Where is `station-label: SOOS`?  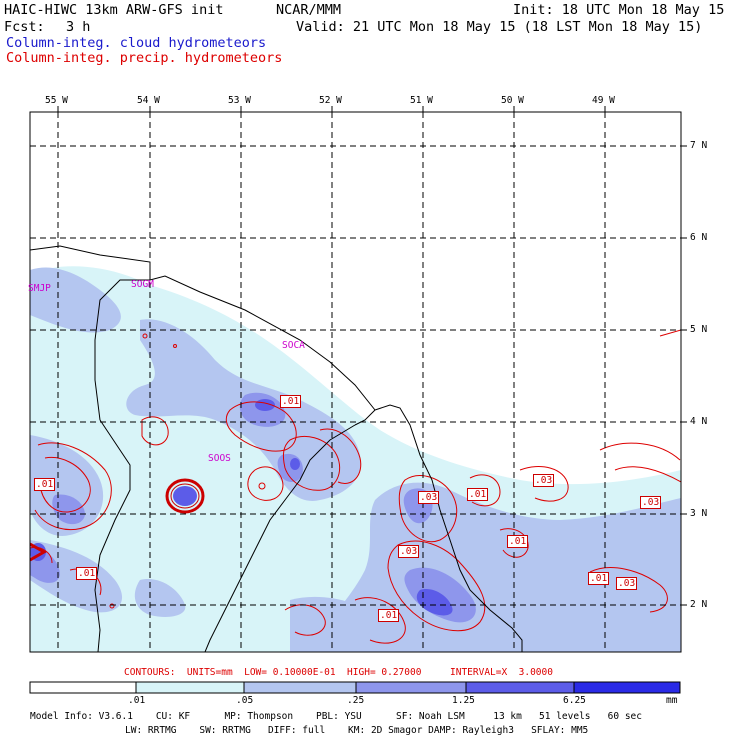 station-label: SOOS is located at coordinates (219, 458).